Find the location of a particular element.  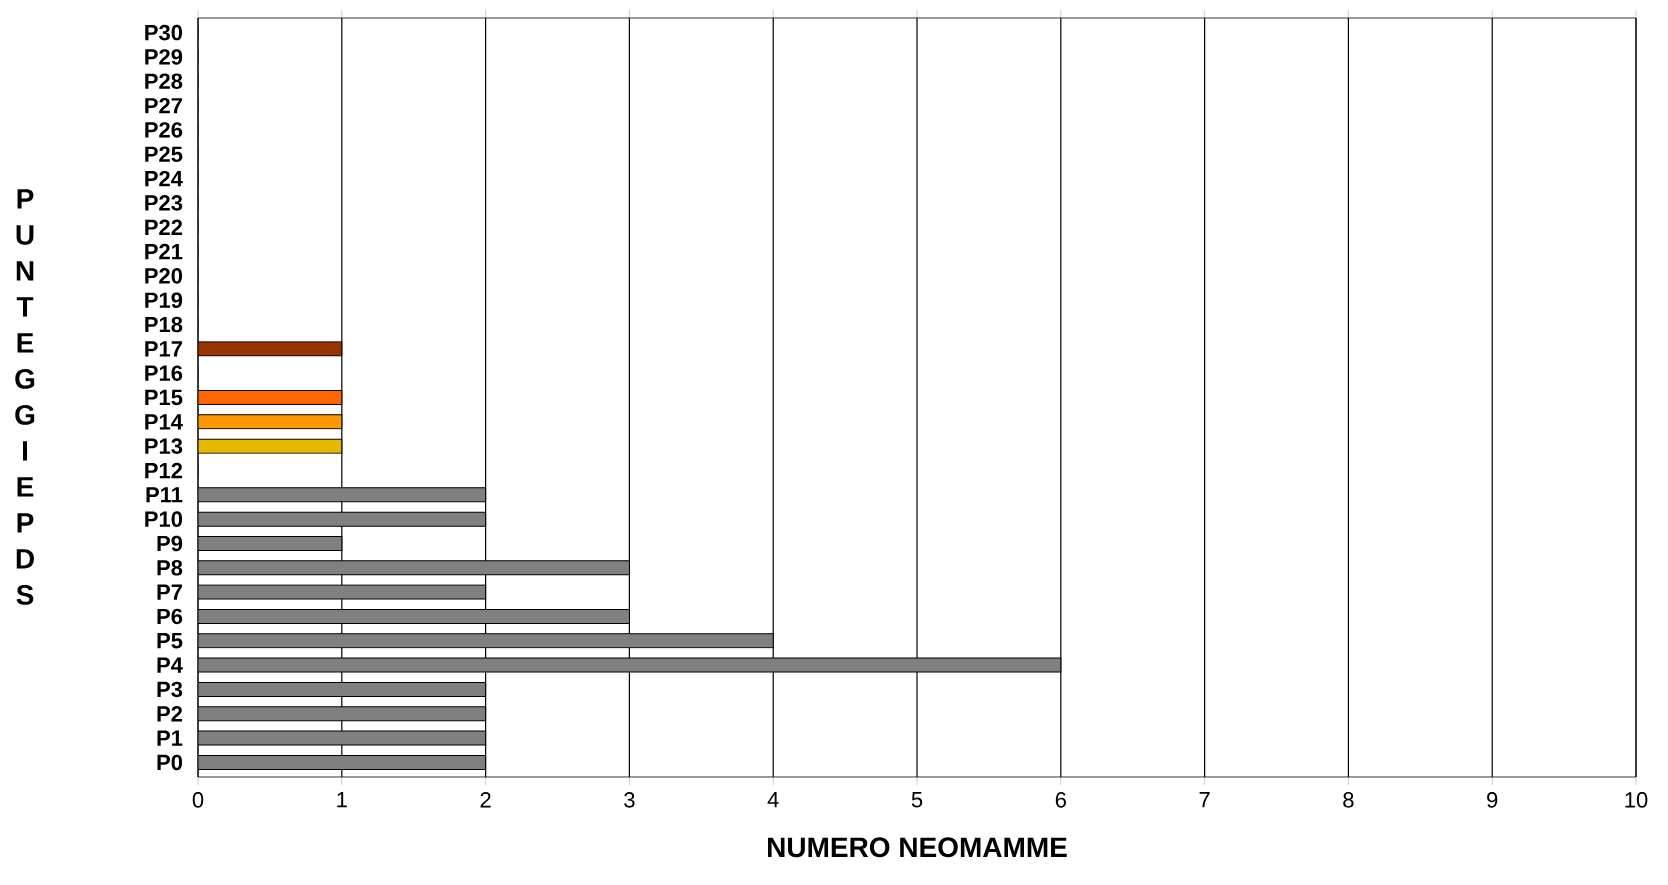

y-tick-label: P27 is located at coordinates (163, 105).